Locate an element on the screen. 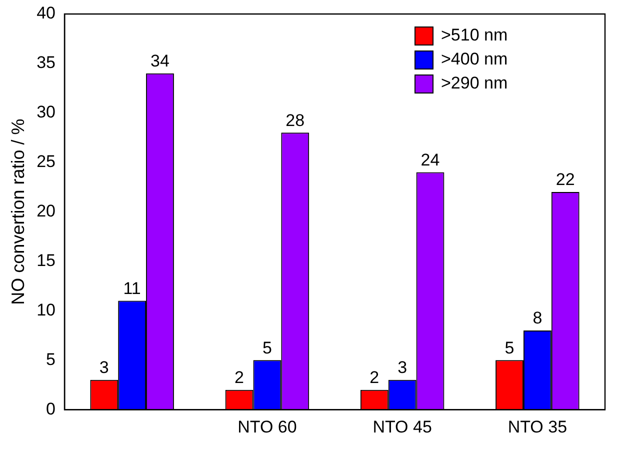 The height and width of the screenshot is (450, 619). legend-label: >400 nm is located at coordinates (474, 59).